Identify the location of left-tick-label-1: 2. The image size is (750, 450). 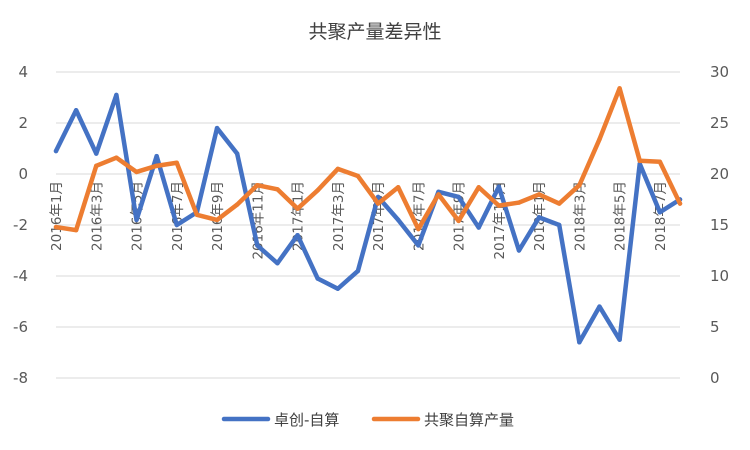
(23, 123).